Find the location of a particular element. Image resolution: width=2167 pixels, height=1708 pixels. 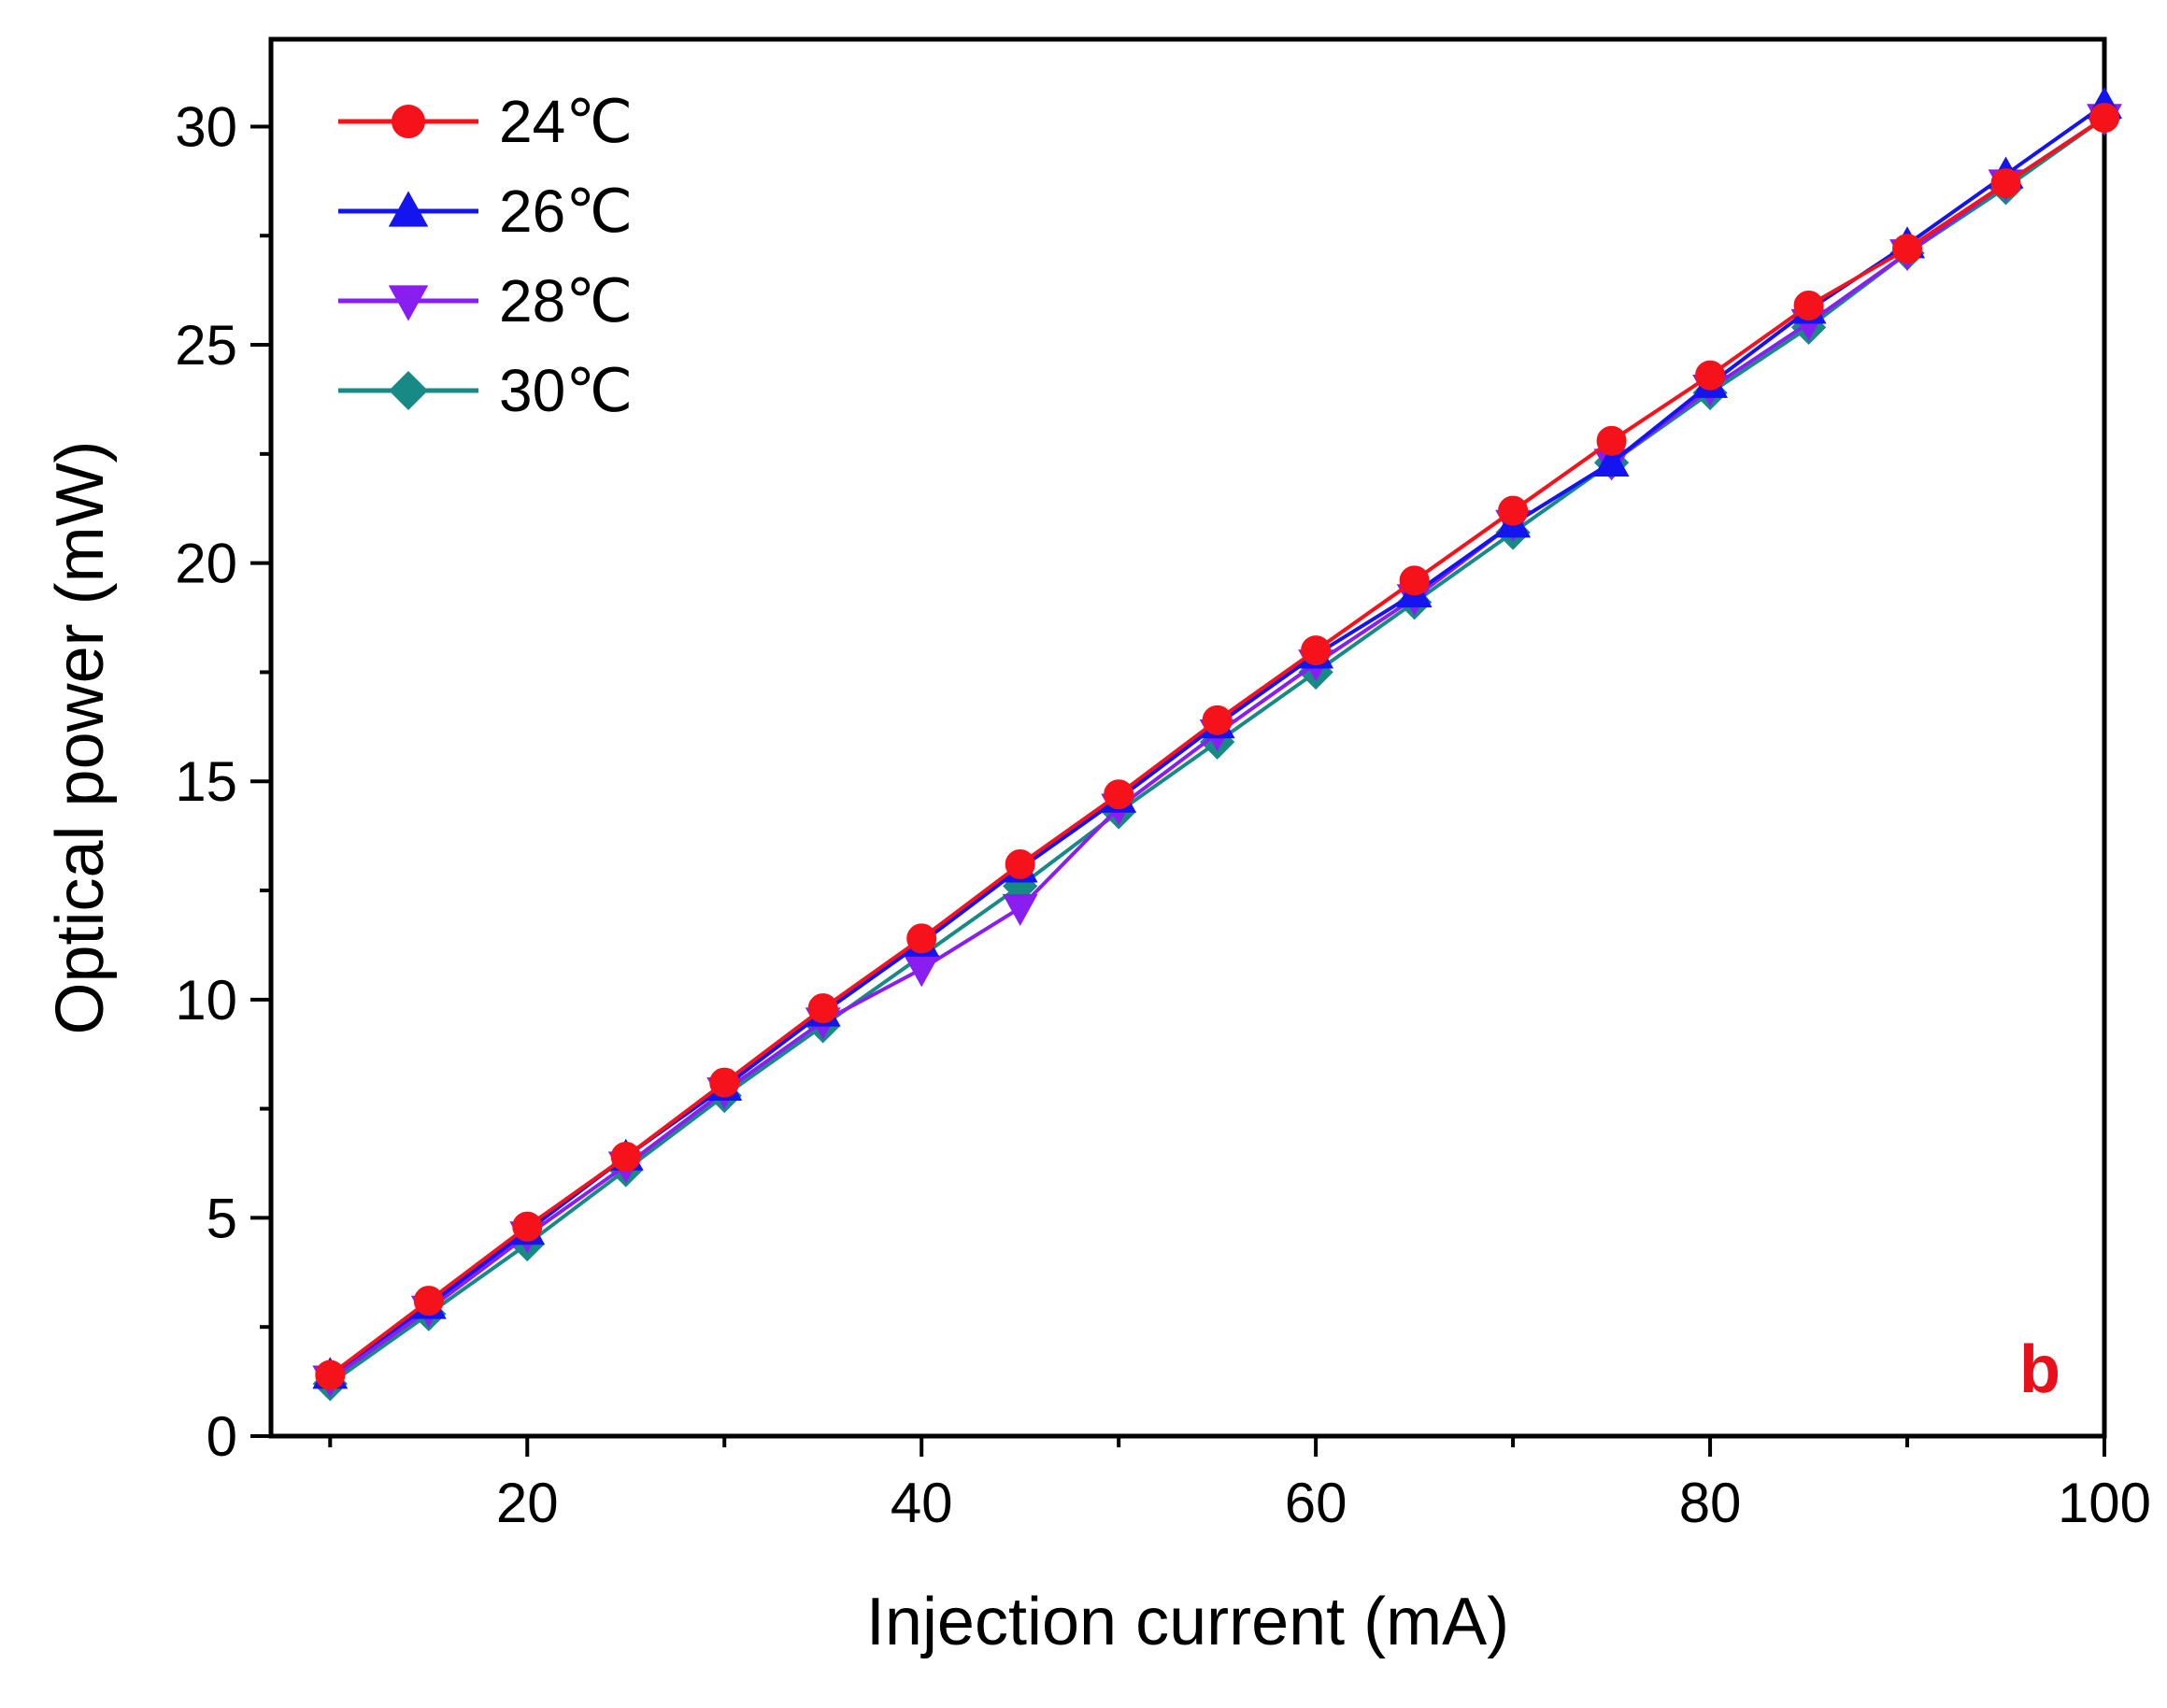

legend-label: 28℃ is located at coordinates (566, 300).